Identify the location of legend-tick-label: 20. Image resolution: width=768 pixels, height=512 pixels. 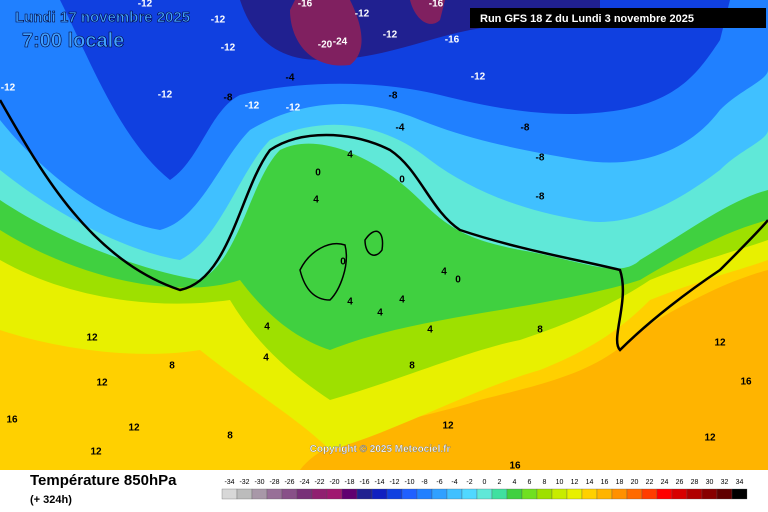
(635, 482).